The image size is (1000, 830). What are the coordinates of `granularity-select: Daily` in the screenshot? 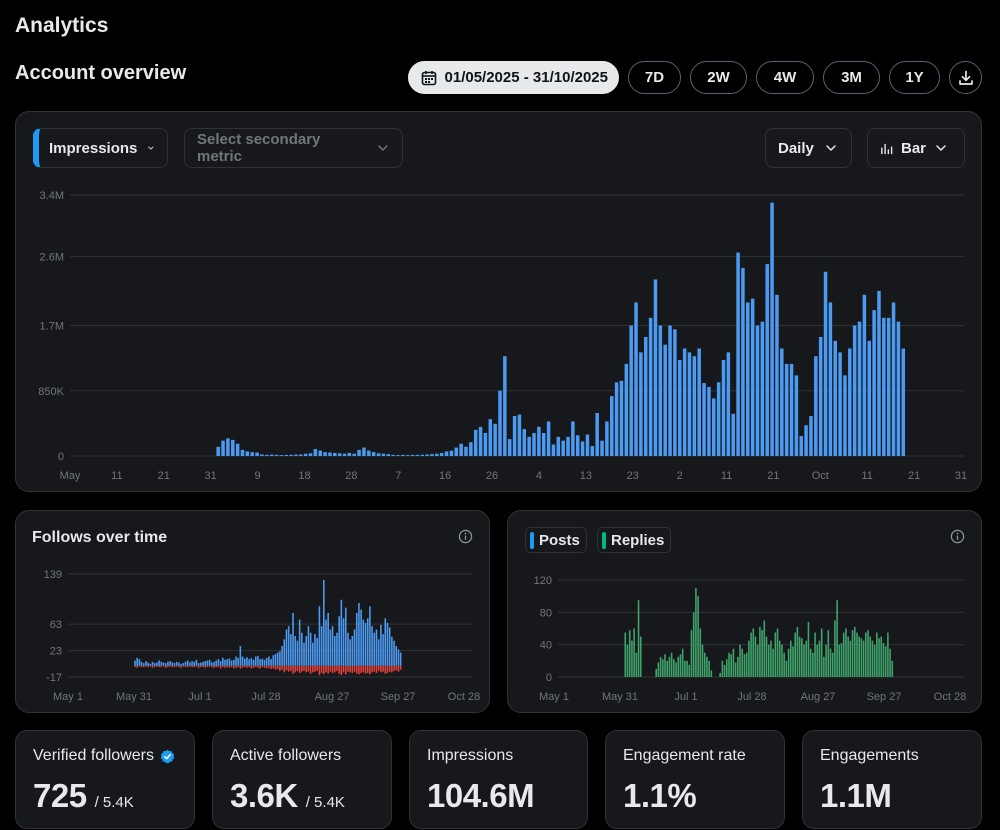 It's located at (808, 148).